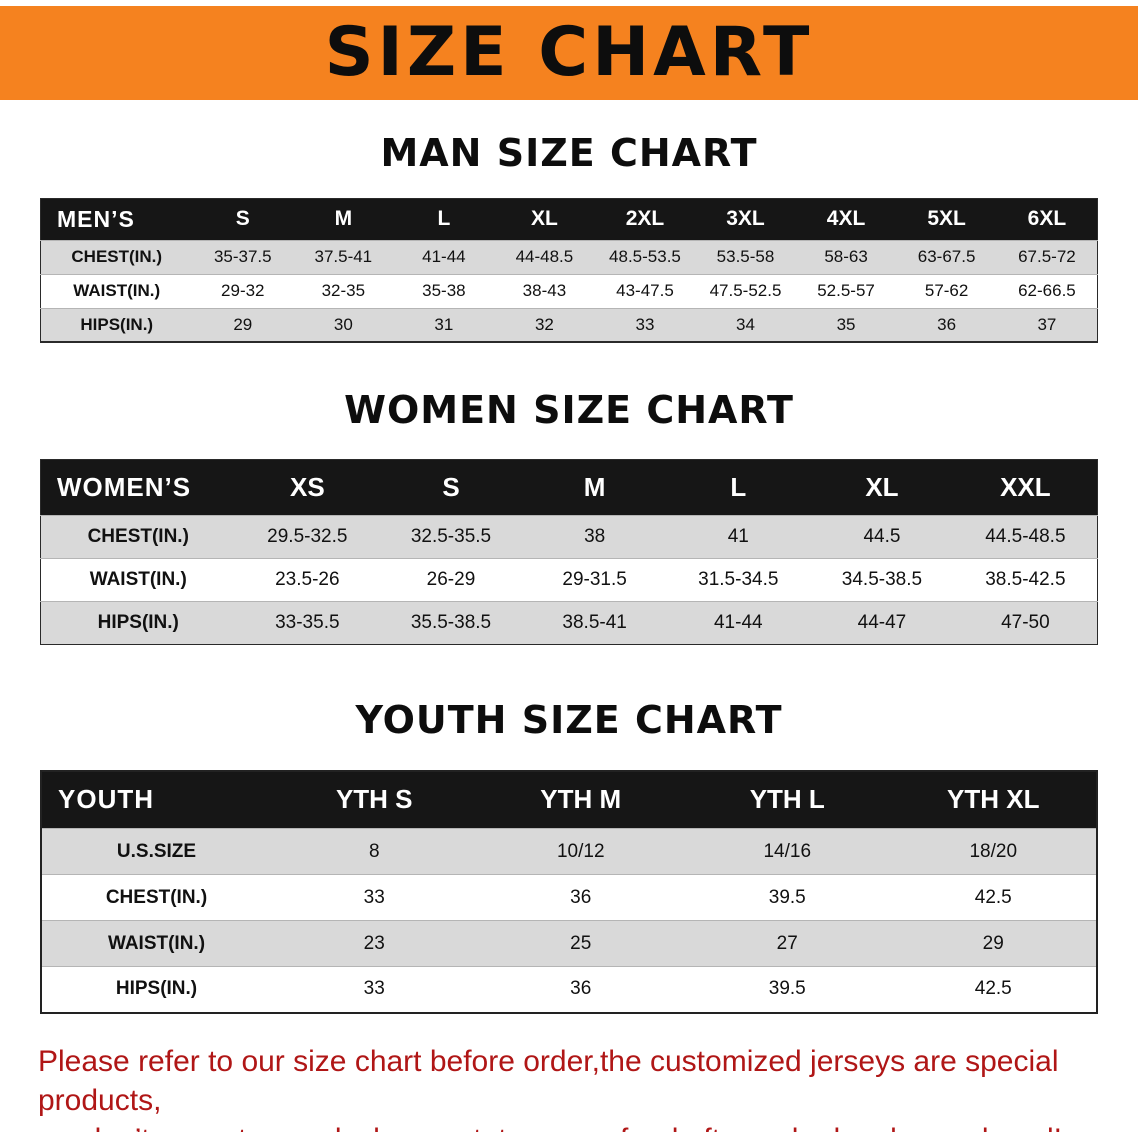 Image resolution: width=1138 pixels, height=1132 pixels. Describe the element at coordinates (946, 219) in the screenshot. I see `size-column-header: 5XL` at that location.